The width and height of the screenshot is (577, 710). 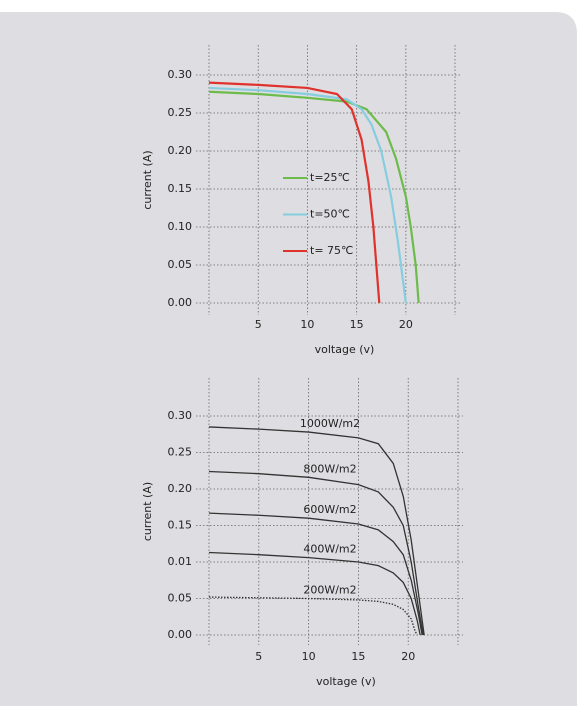 What do you see at coordinates (330, 177) in the screenshot?
I see `legend-label: t=25℃` at bounding box center [330, 177].